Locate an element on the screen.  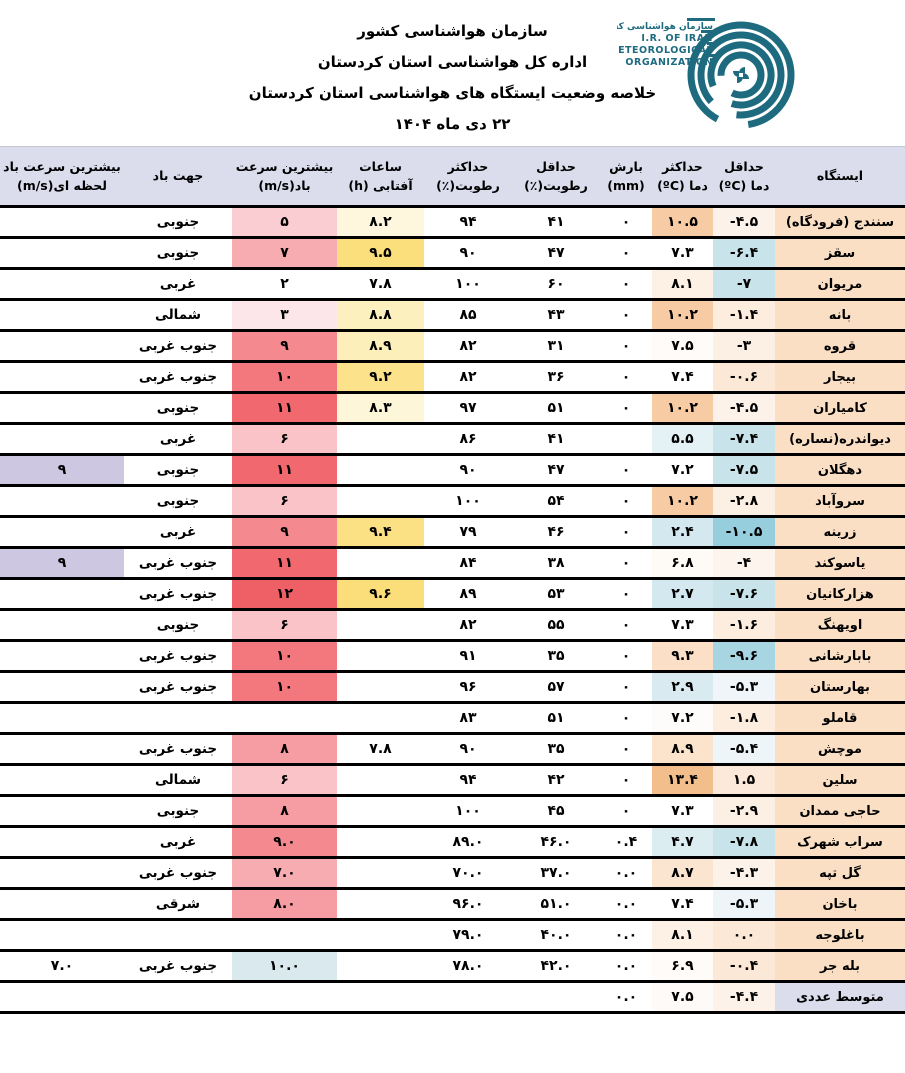
cell-tmin: -۴.۵ is located at coordinates (744, 408).